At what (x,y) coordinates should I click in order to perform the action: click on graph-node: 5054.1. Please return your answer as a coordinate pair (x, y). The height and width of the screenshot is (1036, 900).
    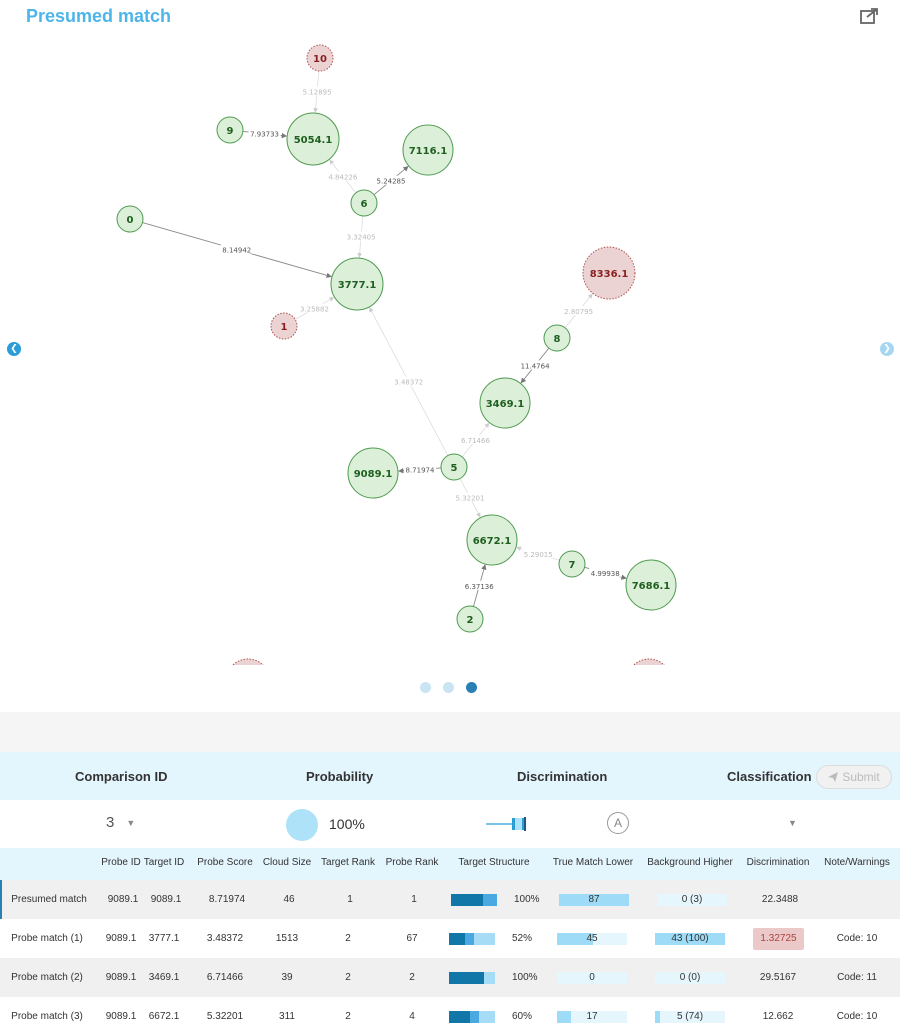
    Looking at the image, I should click on (313, 139).